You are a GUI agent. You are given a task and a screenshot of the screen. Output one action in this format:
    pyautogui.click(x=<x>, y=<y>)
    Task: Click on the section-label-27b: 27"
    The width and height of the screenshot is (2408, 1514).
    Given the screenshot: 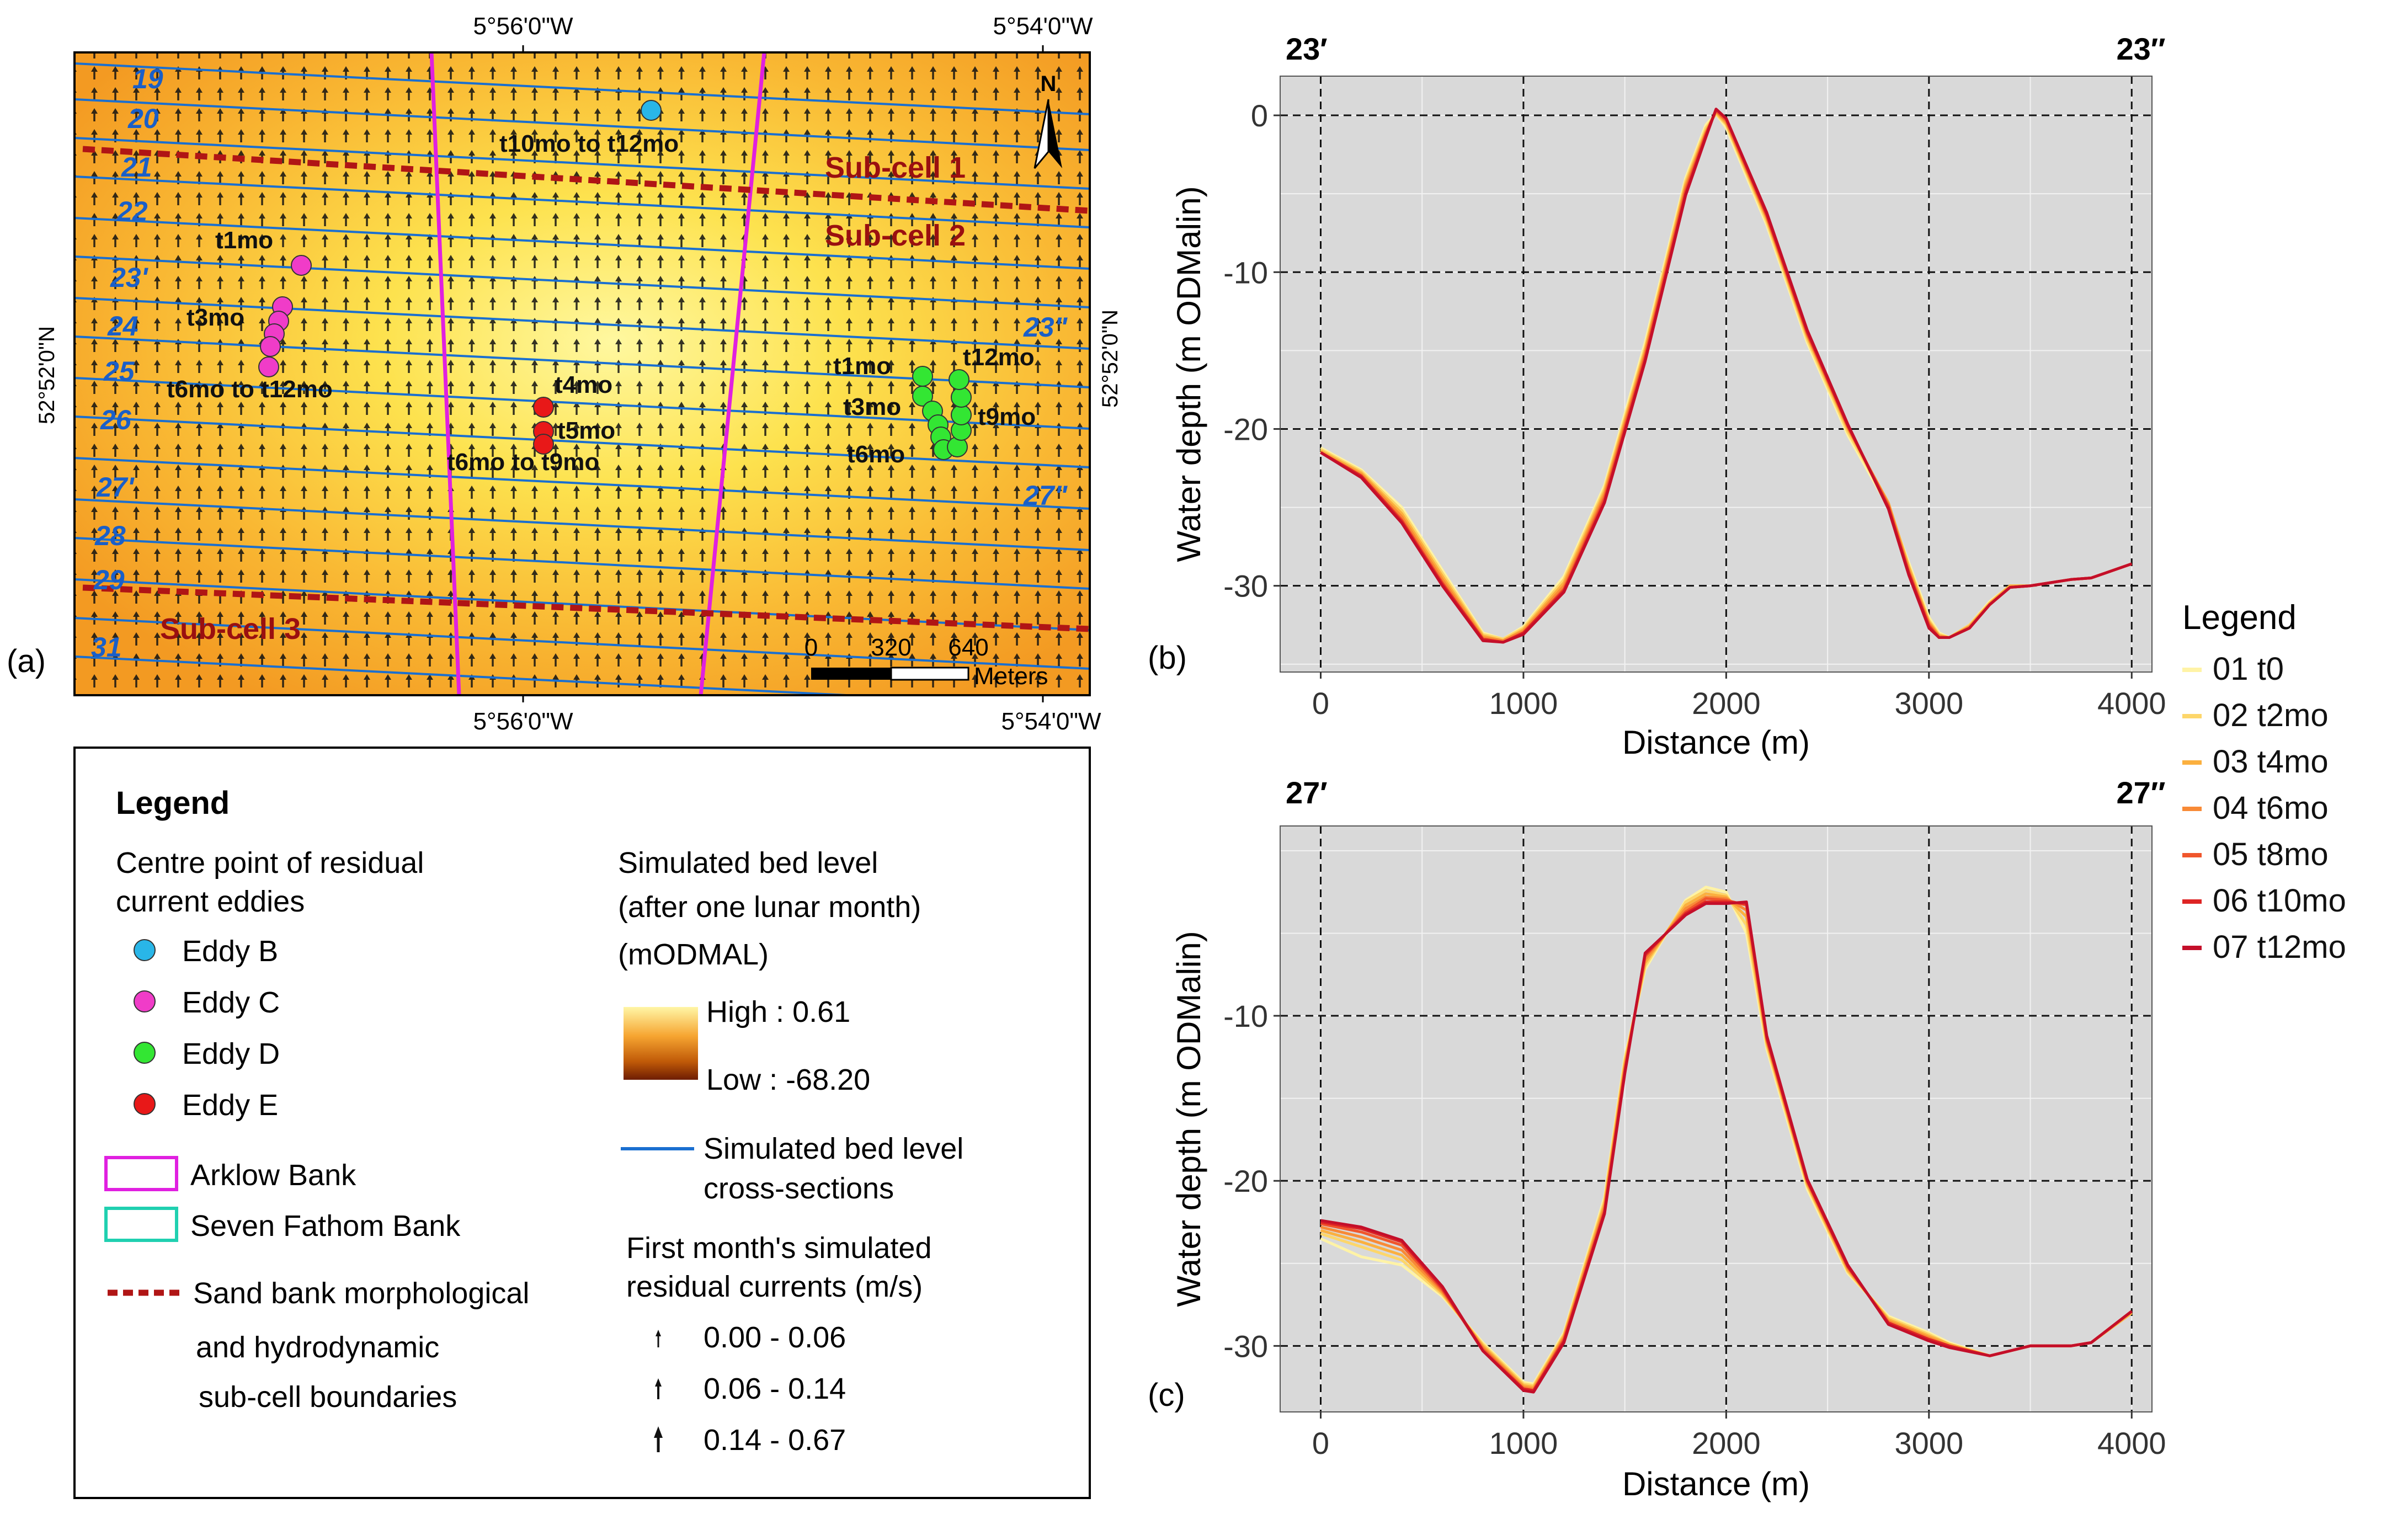 What is the action you would take?
    pyautogui.click(x=1045, y=495)
    